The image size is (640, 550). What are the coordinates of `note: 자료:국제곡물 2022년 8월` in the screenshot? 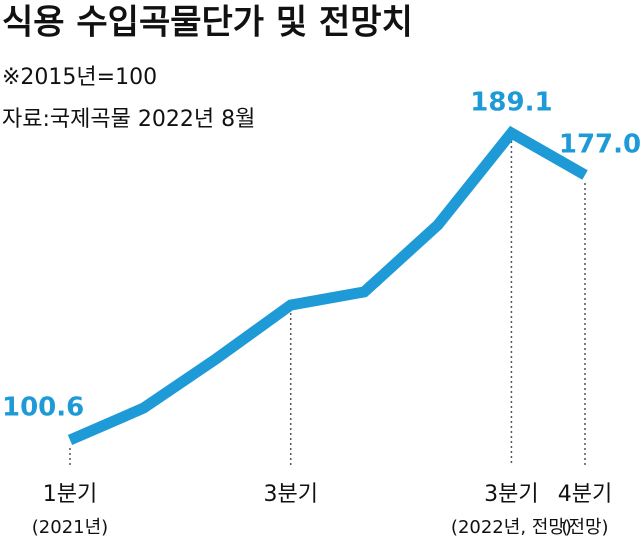 It's located at (128, 119).